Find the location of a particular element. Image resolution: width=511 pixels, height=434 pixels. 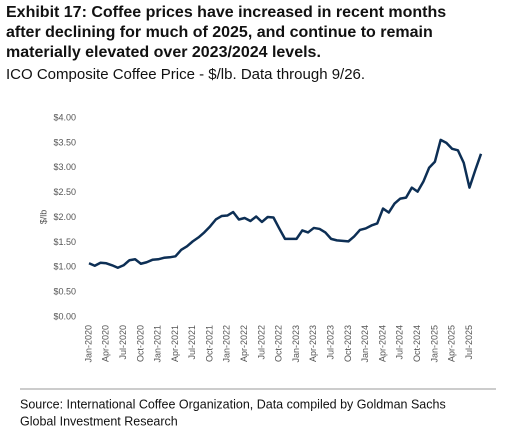

x-tick-label: Jan-2022 is located at coordinates (227, 344).